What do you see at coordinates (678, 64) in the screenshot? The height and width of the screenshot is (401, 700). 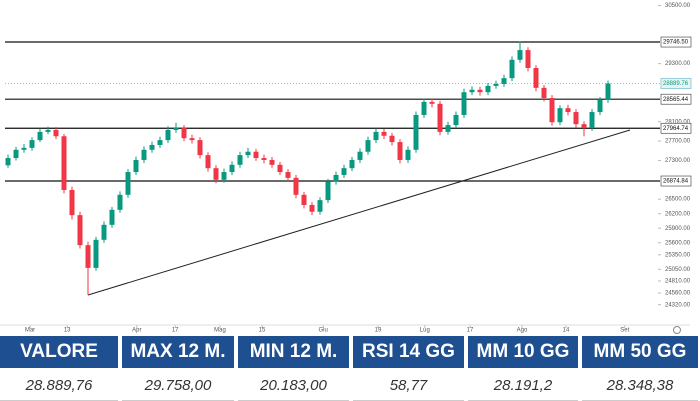 I see `y-tick-label: 29300.00` at bounding box center [678, 64].